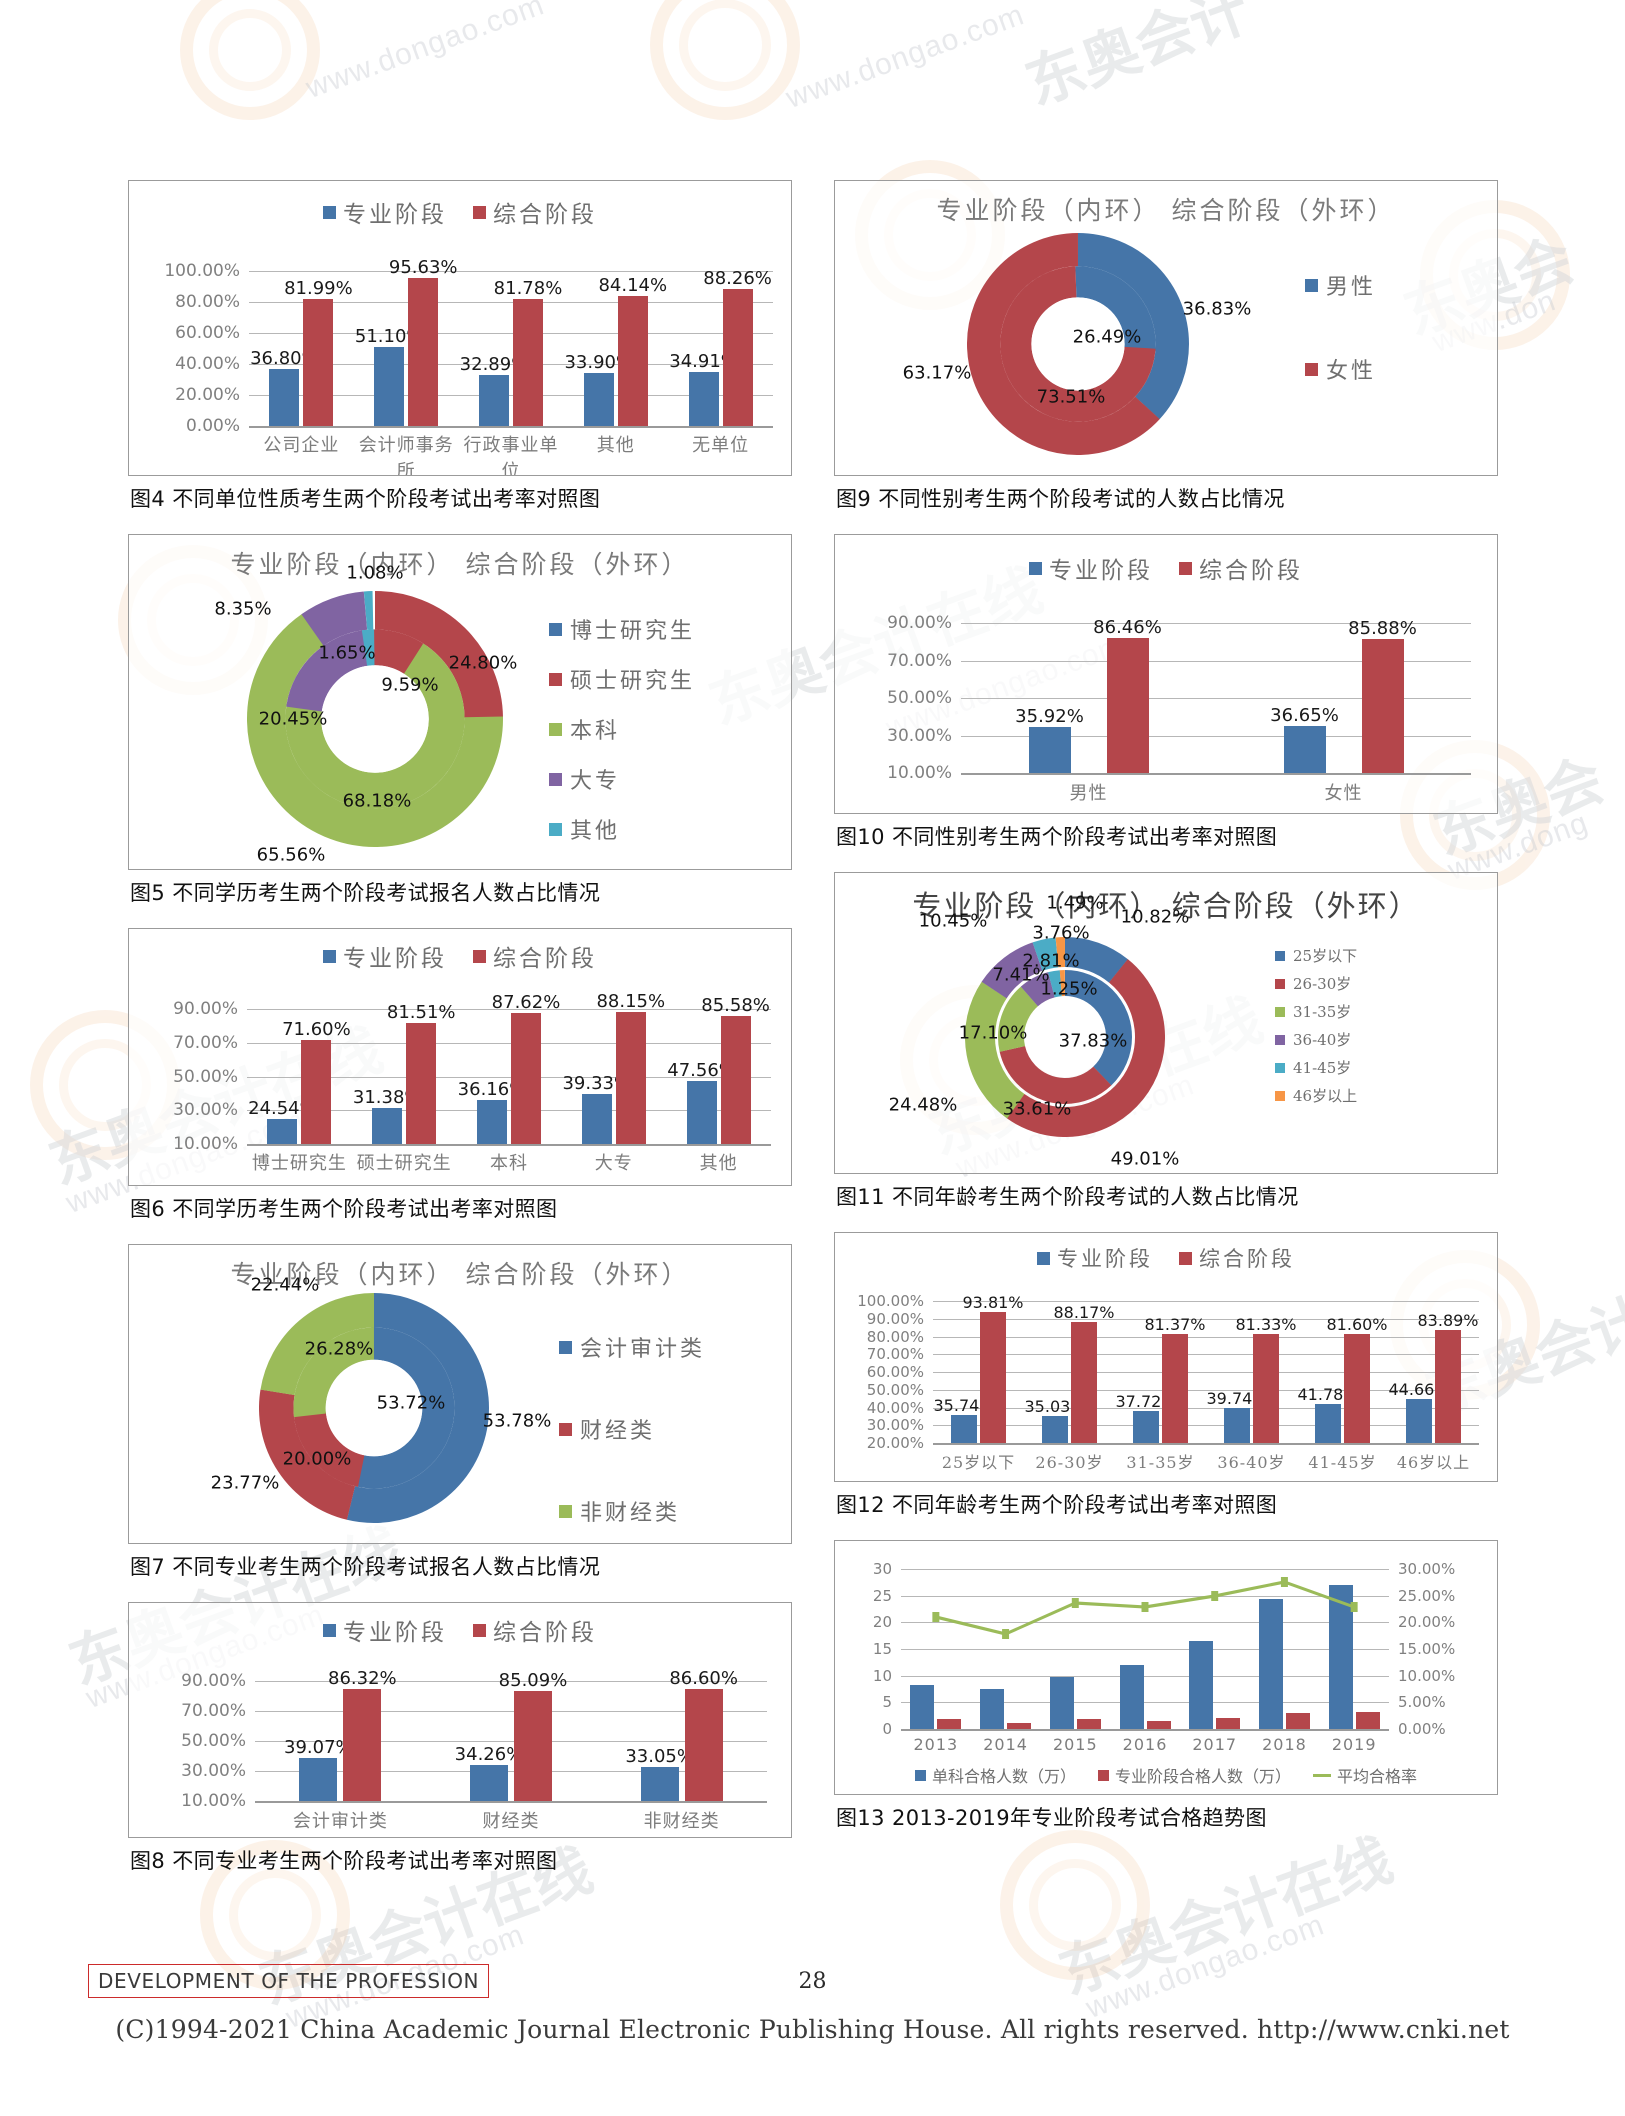 The height and width of the screenshot is (2116, 1625). What do you see at coordinates (411, 1403) in the screenshot?
I see `donut-label: 53.72%` at bounding box center [411, 1403].